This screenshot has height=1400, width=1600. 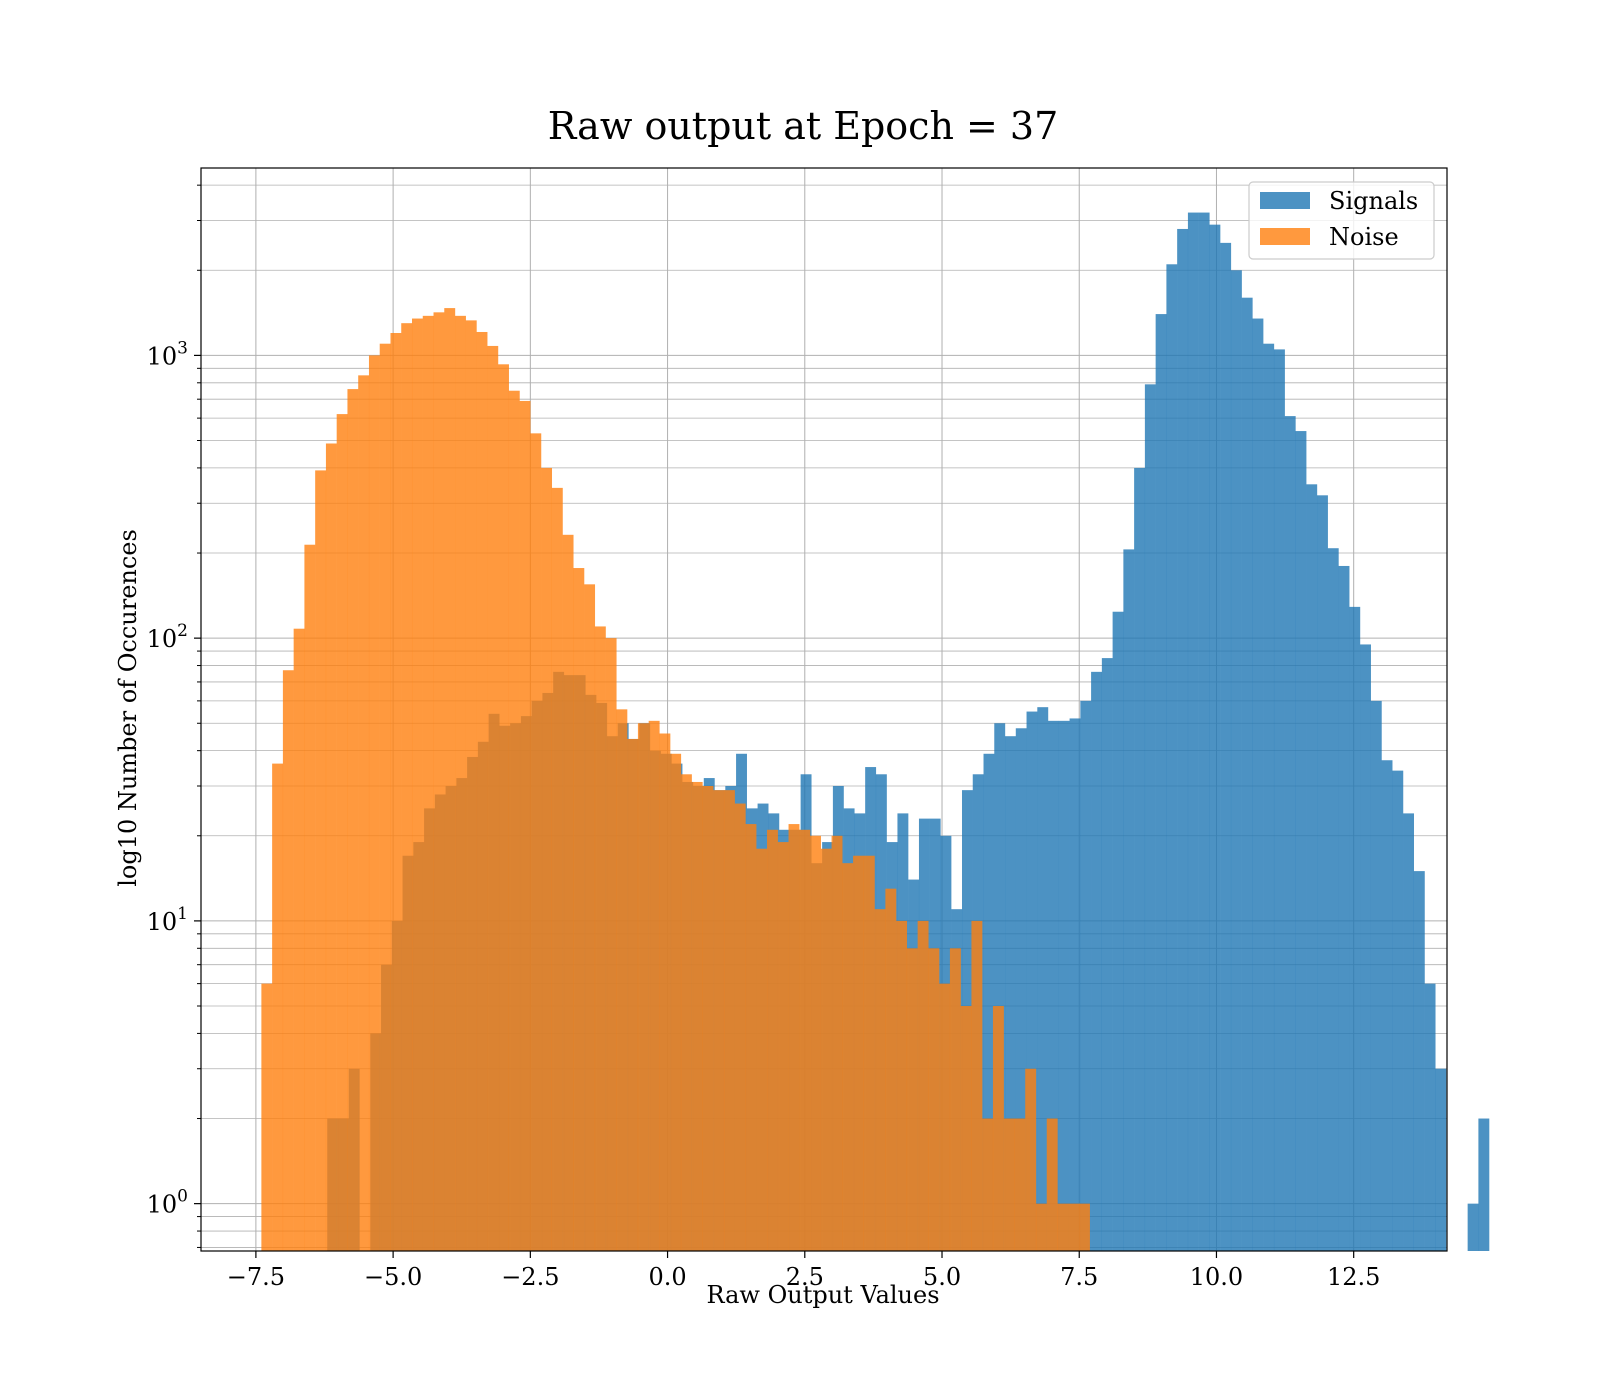 What do you see at coordinates (667, 1277) in the screenshot?
I see `x-tick-label: 0.0` at bounding box center [667, 1277].